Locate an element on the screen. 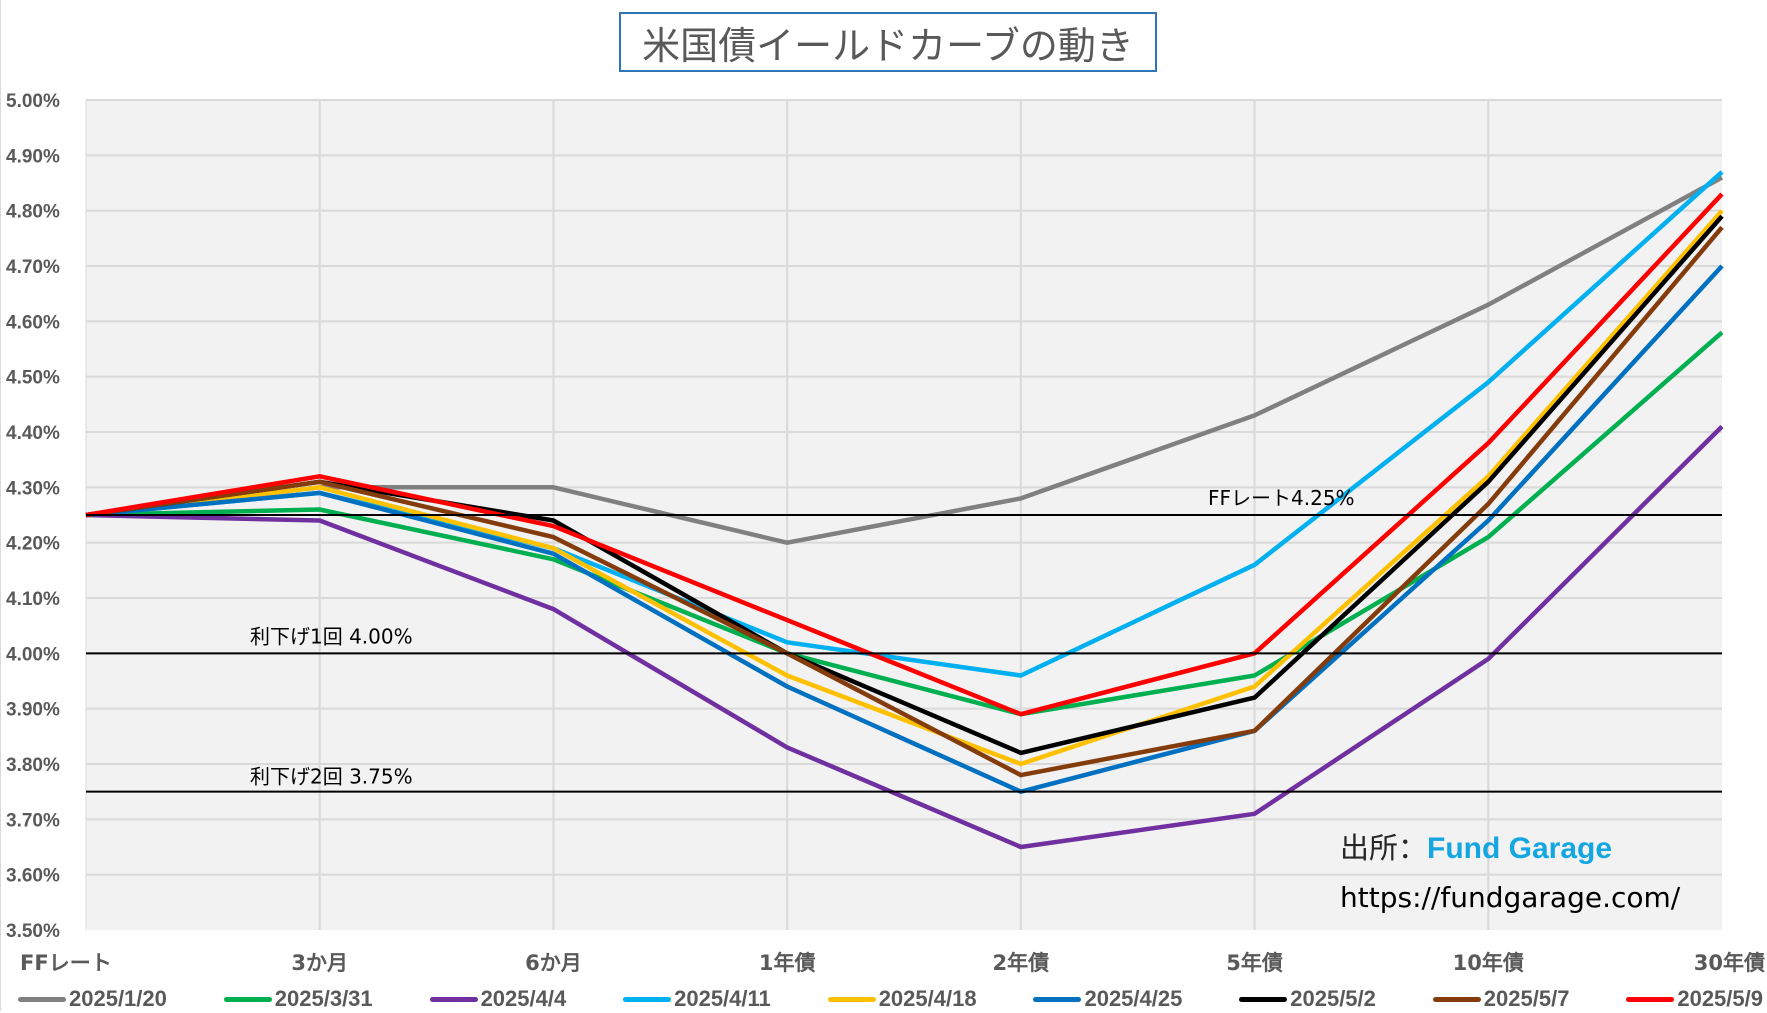 This screenshot has width=1767, height=1013. x-tick-label: 6か月 is located at coordinates (553, 963).